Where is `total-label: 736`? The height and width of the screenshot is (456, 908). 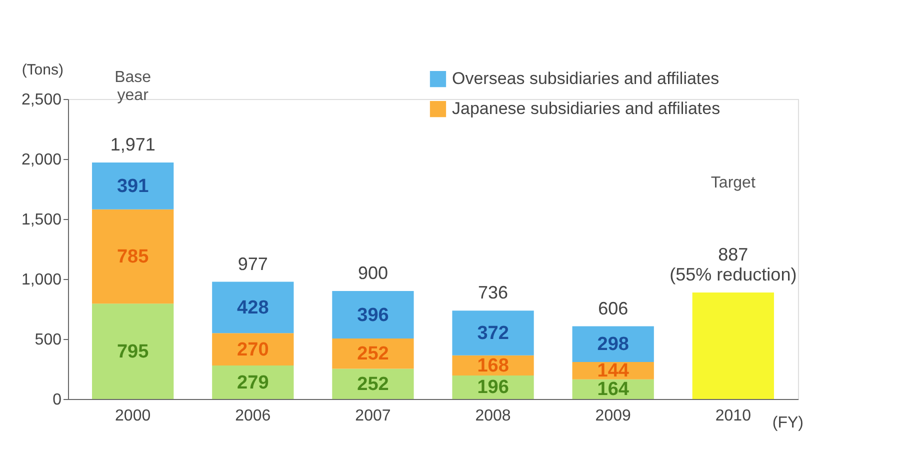 total-label: 736 is located at coordinates (493, 292).